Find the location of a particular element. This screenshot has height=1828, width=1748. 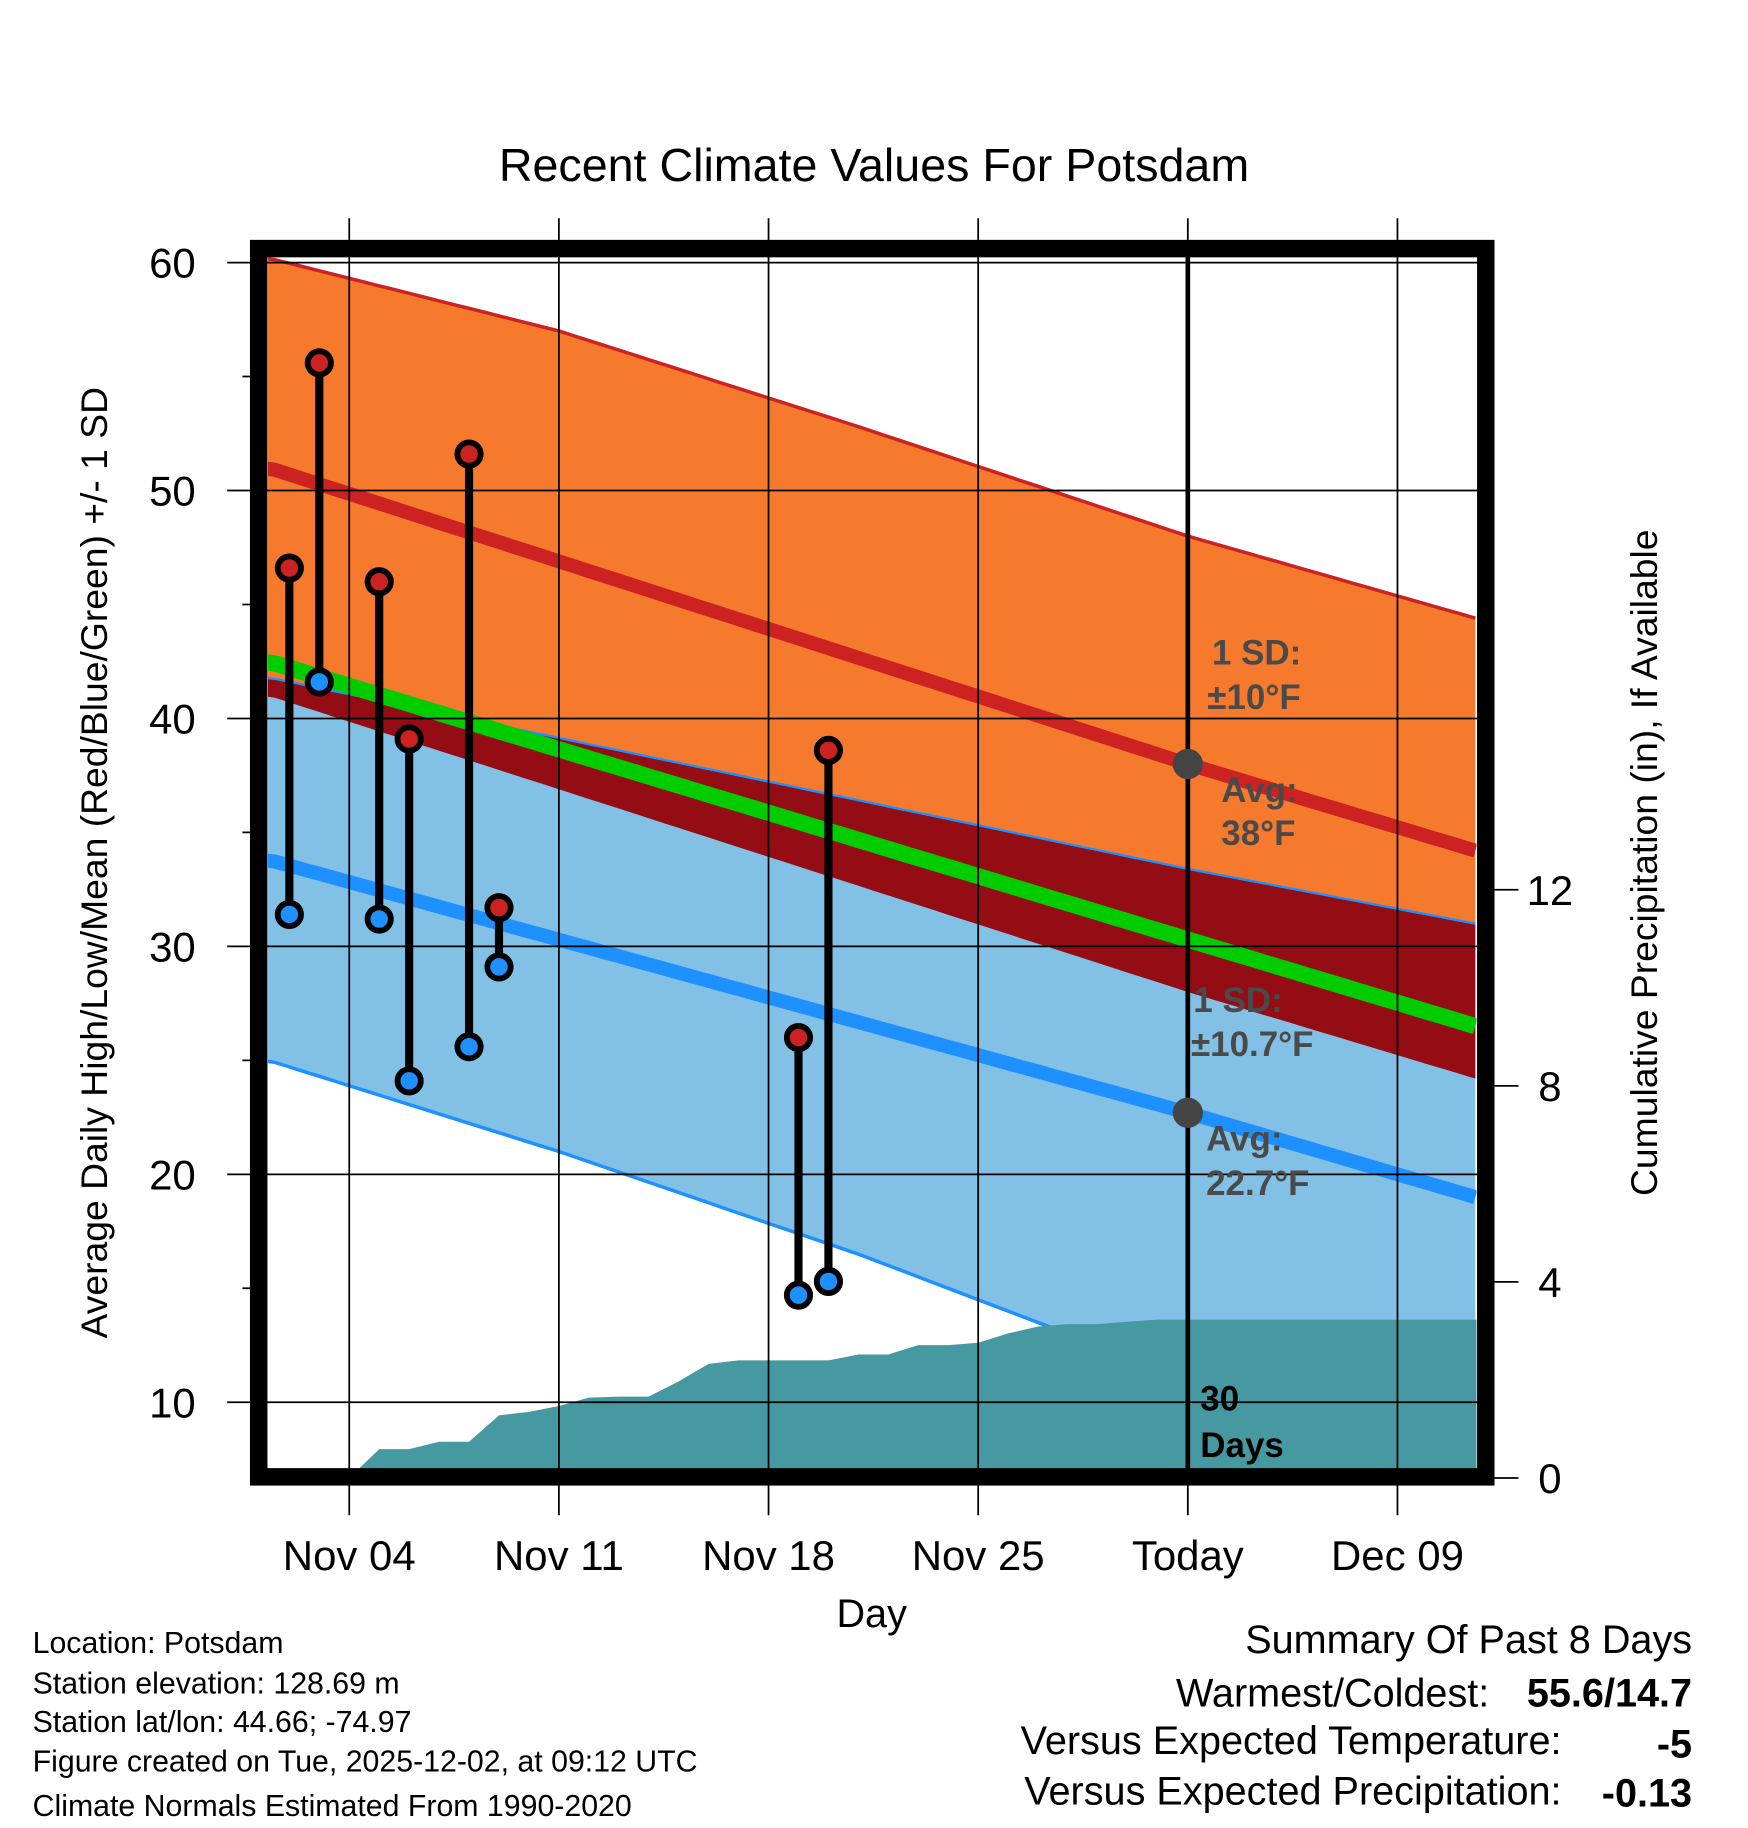

x-tick-label: Nov 18 is located at coordinates (768, 1555).